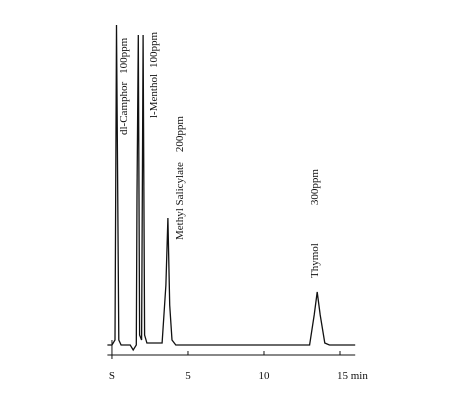 The image size is (460, 400). I want to click on x-tick-label: 5, so click(188, 376).